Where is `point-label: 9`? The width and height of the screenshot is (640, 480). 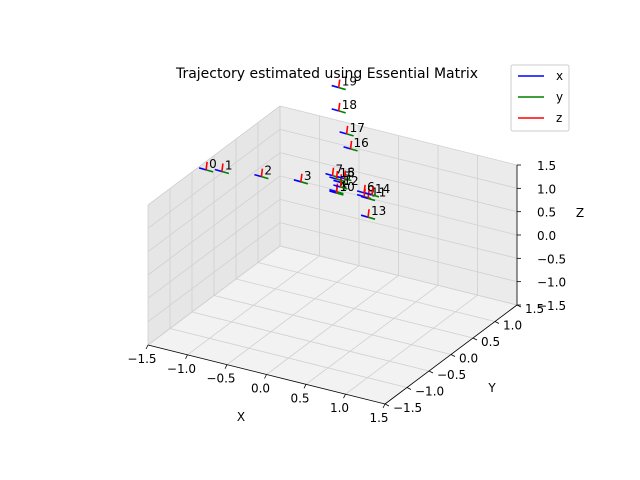 point-label: 9 is located at coordinates (371, 191).